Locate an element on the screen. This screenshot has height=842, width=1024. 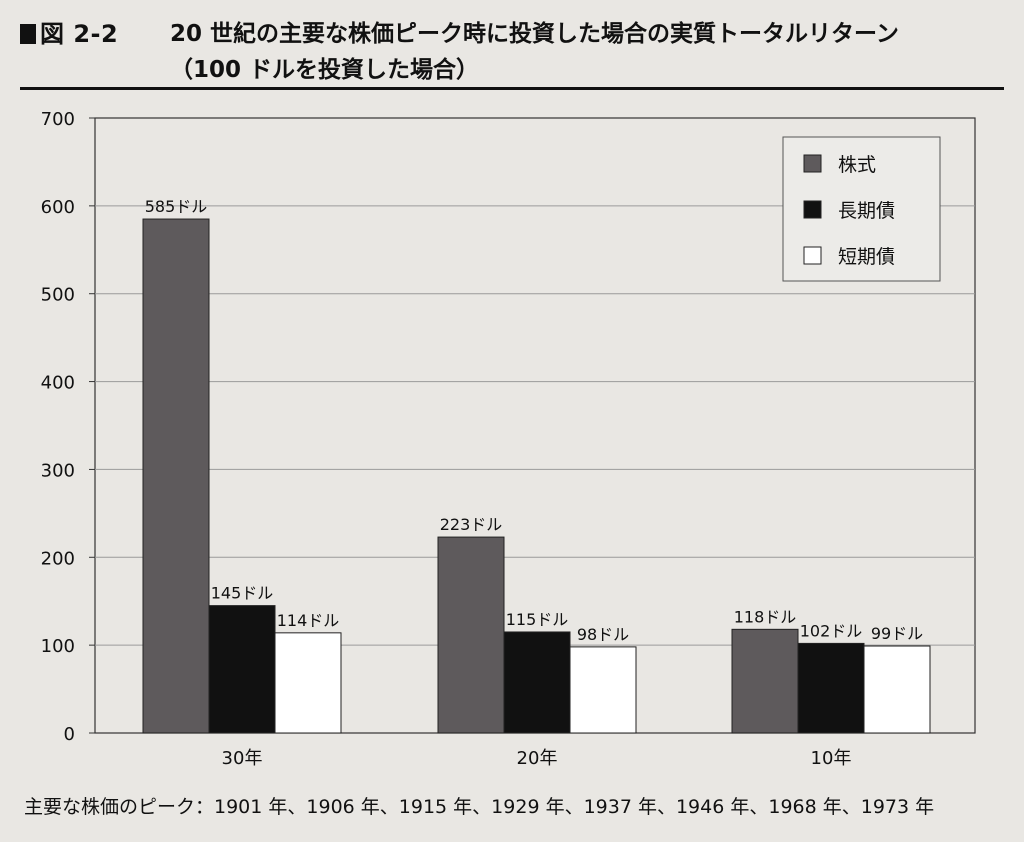
y-tick-label: 200 is located at coordinates (58, 558).